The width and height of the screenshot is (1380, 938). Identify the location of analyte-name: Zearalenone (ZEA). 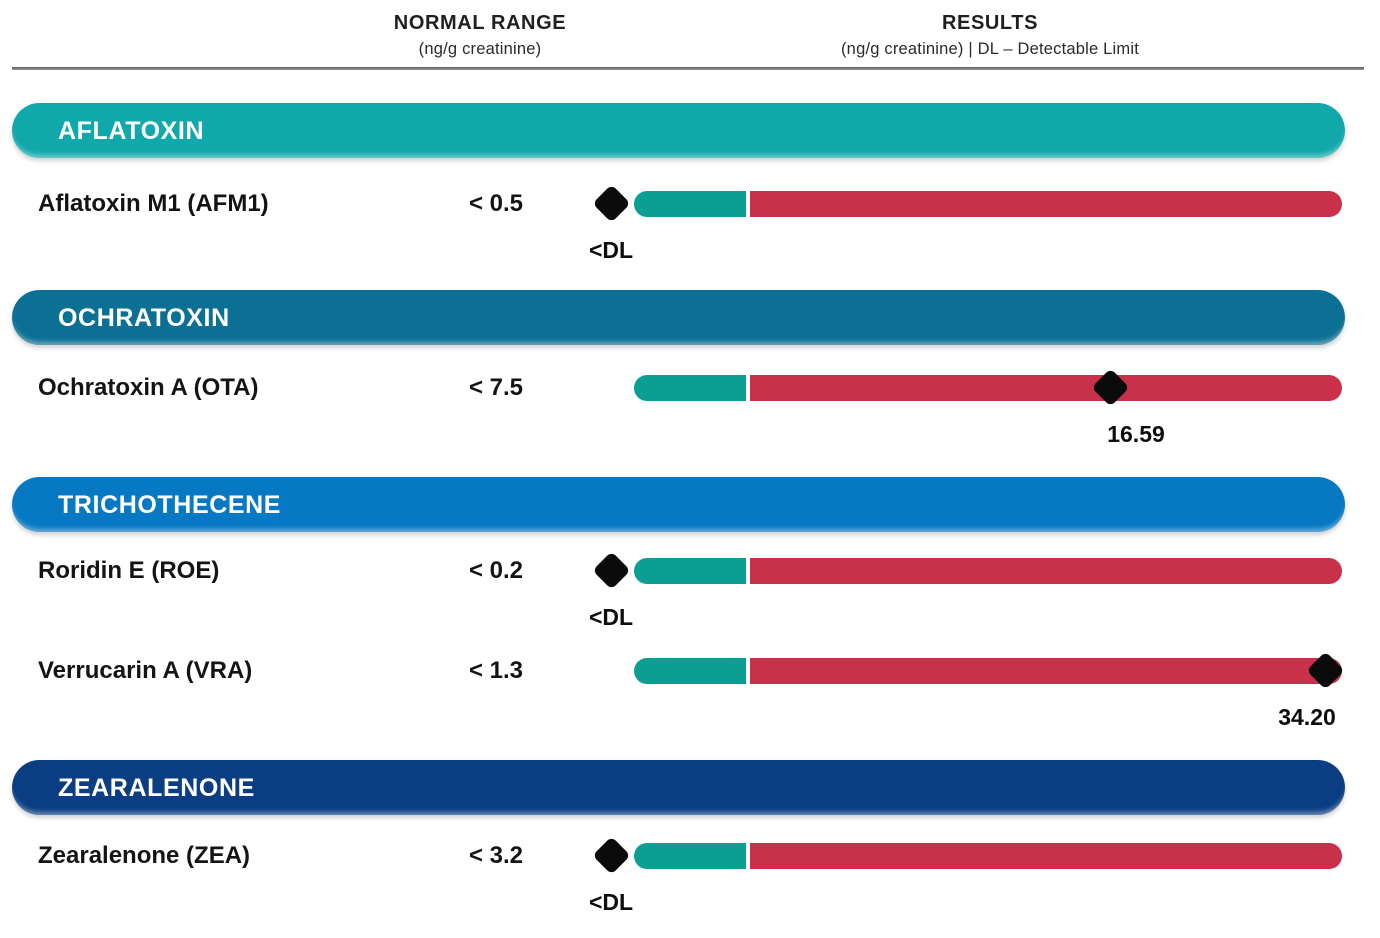
(144, 855).